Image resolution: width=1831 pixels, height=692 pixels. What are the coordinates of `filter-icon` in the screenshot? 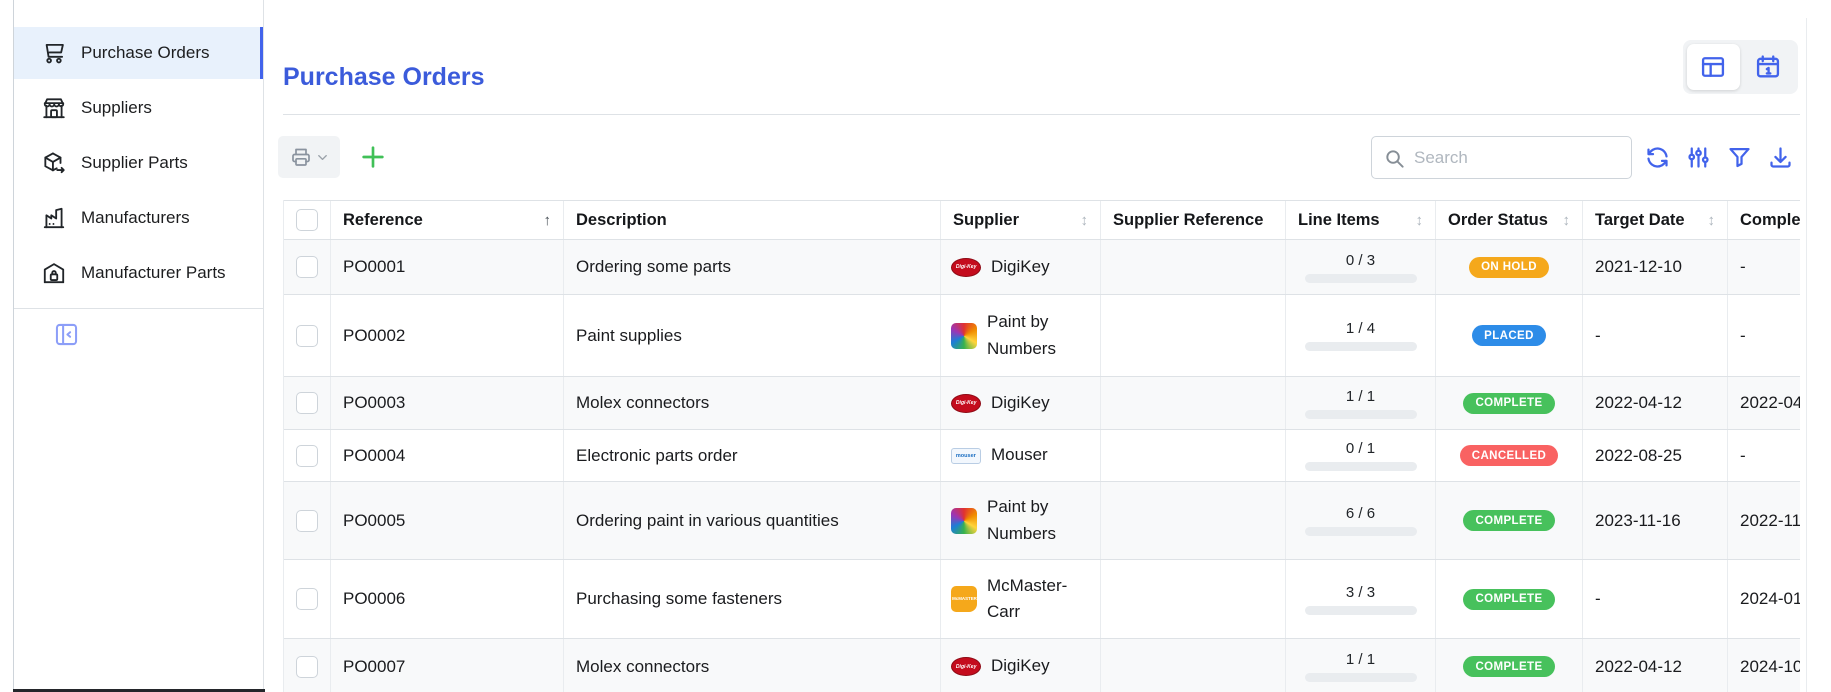 It's located at (1739, 157).